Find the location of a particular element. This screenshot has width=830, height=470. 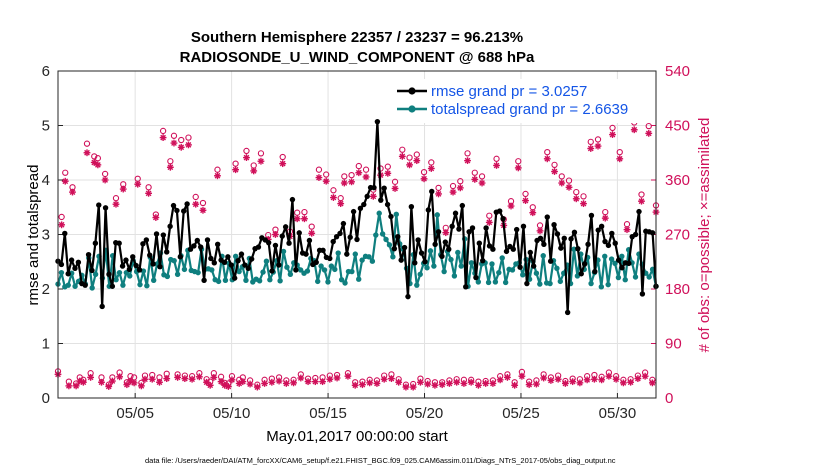

right-y-tick-label: 540 is located at coordinates (677, 71).